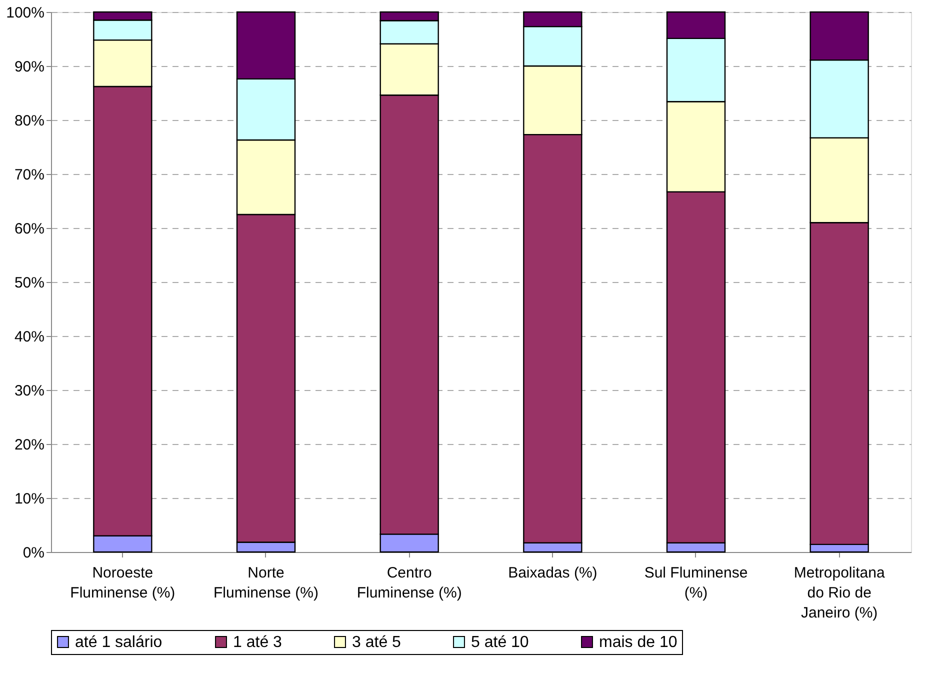  What do you see at coordinates (840, 593) in the screenshot?
I see `x-tick-label: Metropolitana do Rio de Janeiro (%)` at bounding box center [840, 593].